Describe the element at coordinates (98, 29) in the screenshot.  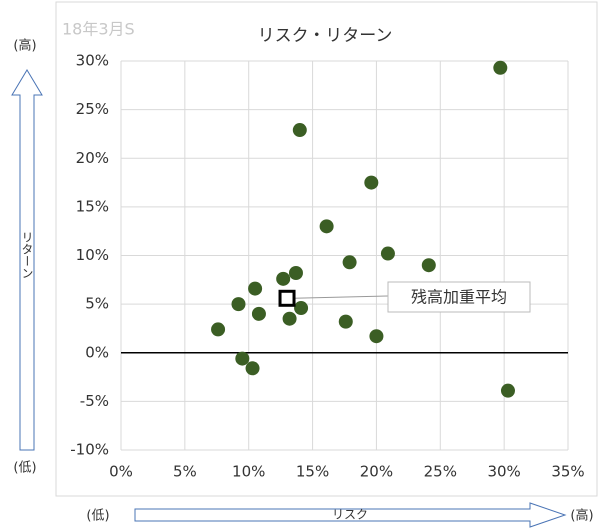
I see `chart-subtitle: 18年3月S` at that location.